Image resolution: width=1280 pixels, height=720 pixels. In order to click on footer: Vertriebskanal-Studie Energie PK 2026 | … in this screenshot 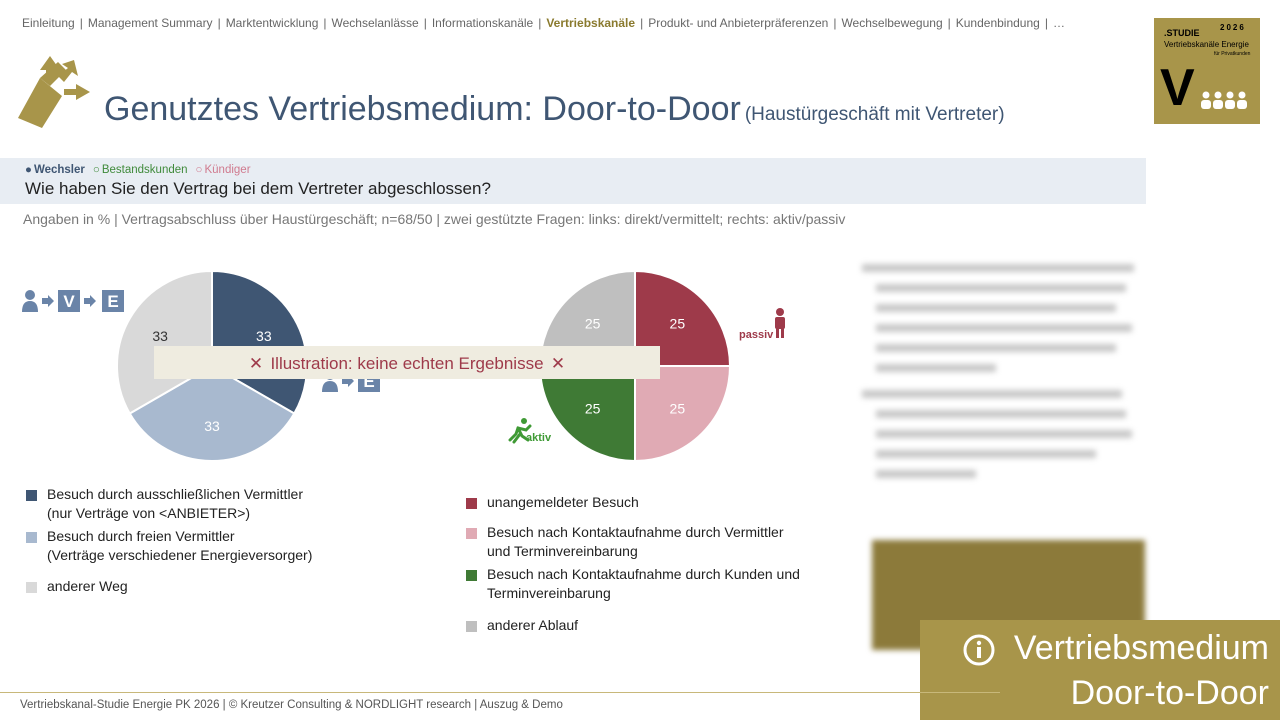, I will do `click(291, 705)`.